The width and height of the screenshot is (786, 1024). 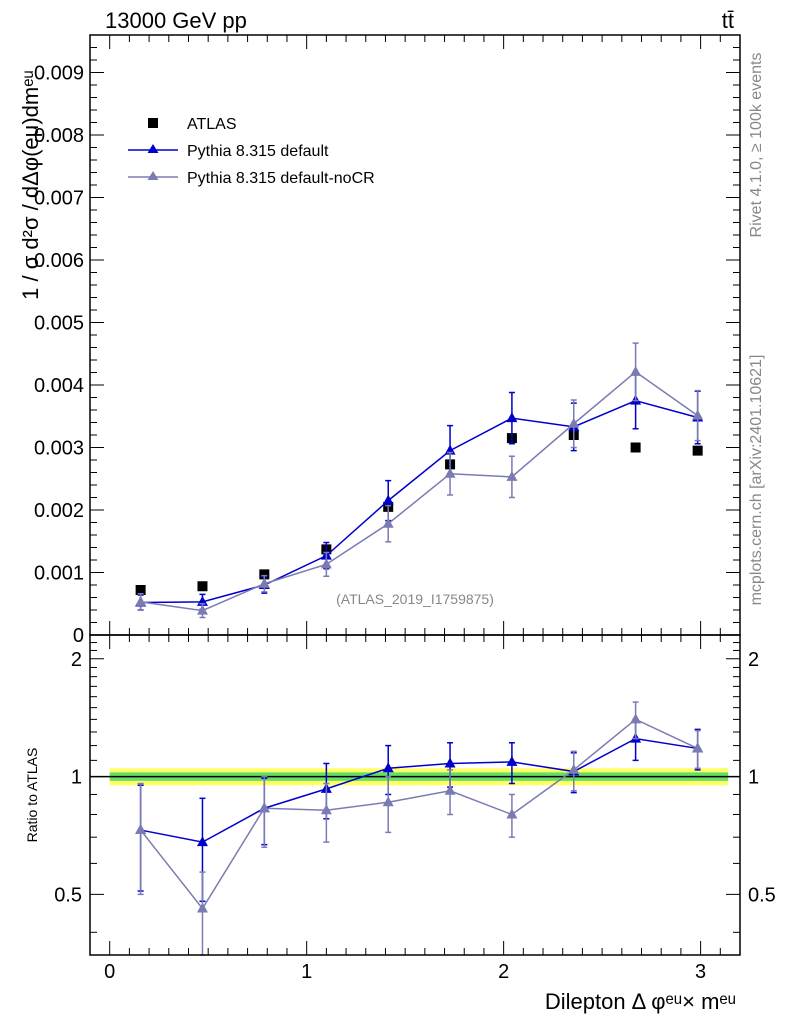 I want to click on legend-label-default: Pythia 8.315 default, so click(x=258, y=151).